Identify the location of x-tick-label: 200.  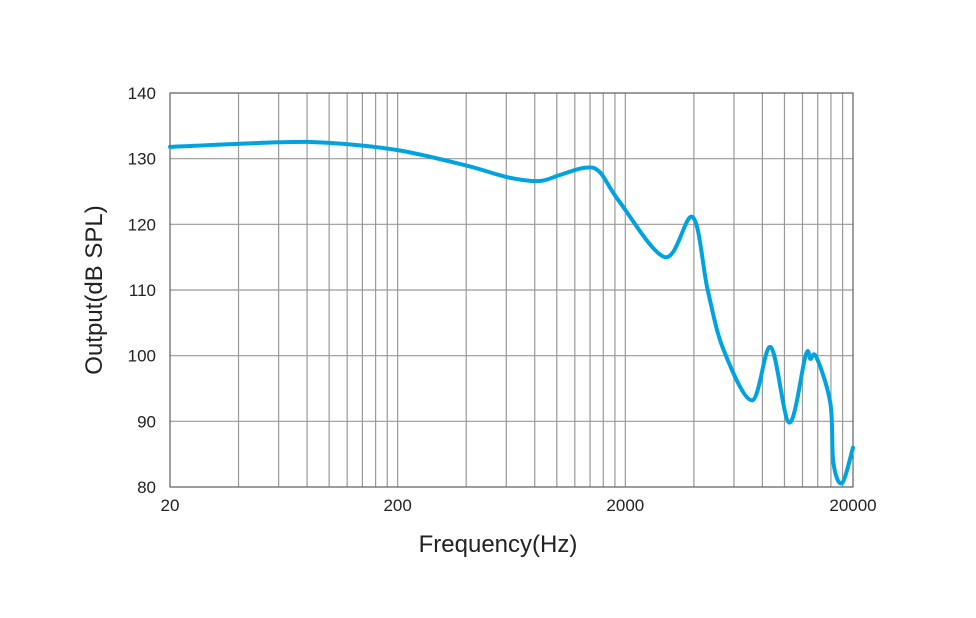
(397, 505).